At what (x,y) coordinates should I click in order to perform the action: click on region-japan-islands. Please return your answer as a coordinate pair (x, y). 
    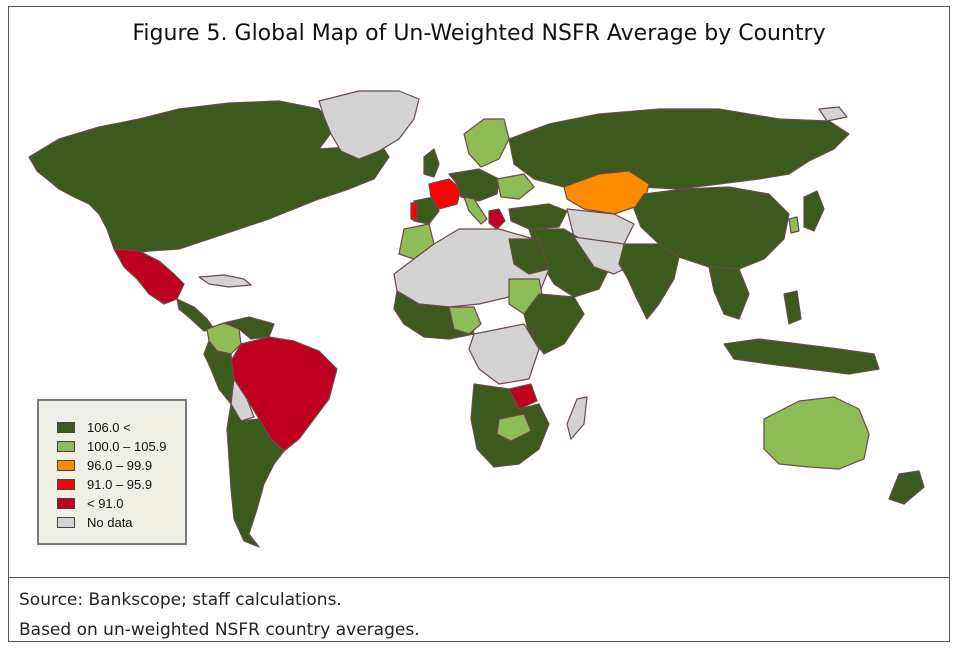
    Looking at the image, I should click on (833, 114).